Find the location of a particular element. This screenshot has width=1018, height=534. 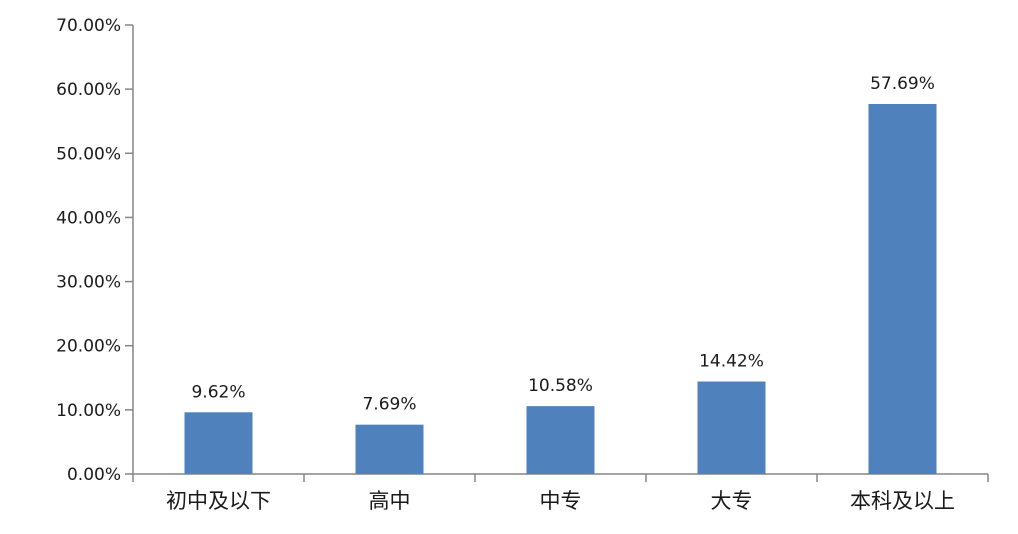

x-category-label: 本科及以上 is located at coordinates (902, 501).